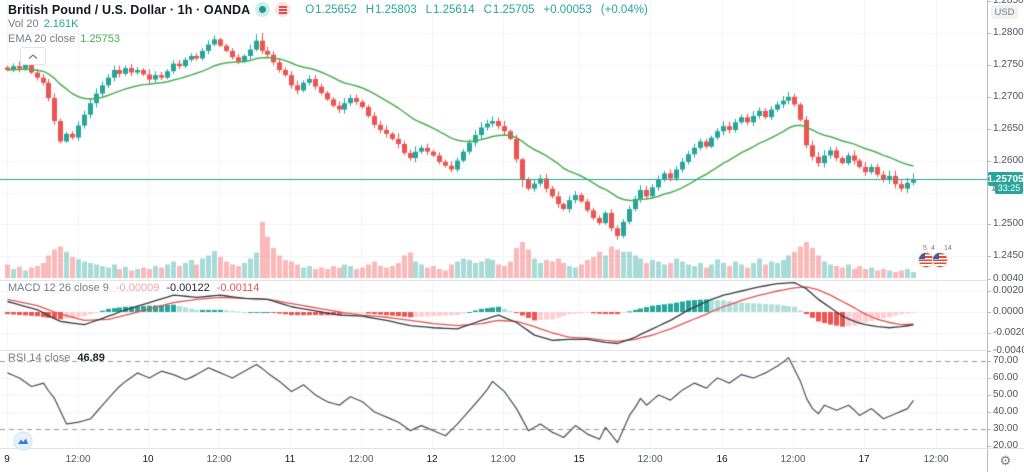 This screenshot has width=1024, height=472. What do you see at coordinates (1002, 377) in the screenshot?
I see `axis-tick-label: 60.00` at bounding box center [1002, 377].